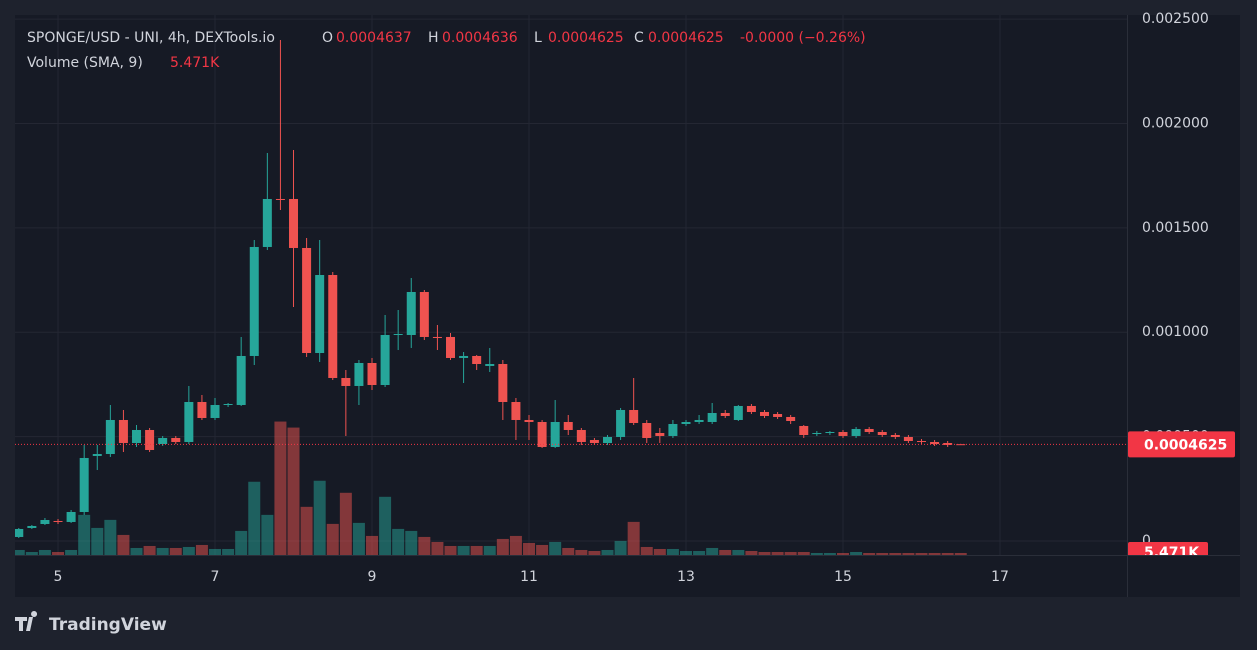  I want to click on y-tick-label: 0.001000, so click(1175, 332).